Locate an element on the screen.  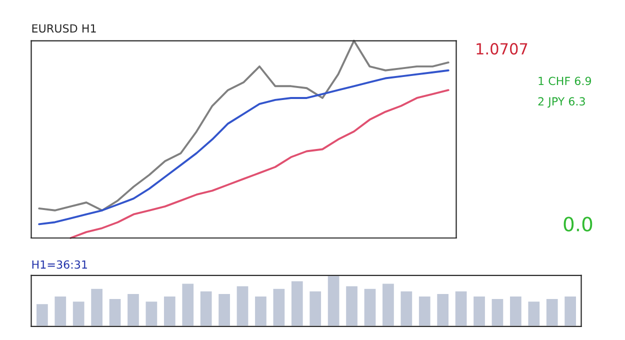
text: 0.0 is located at coordinates (578, 224).